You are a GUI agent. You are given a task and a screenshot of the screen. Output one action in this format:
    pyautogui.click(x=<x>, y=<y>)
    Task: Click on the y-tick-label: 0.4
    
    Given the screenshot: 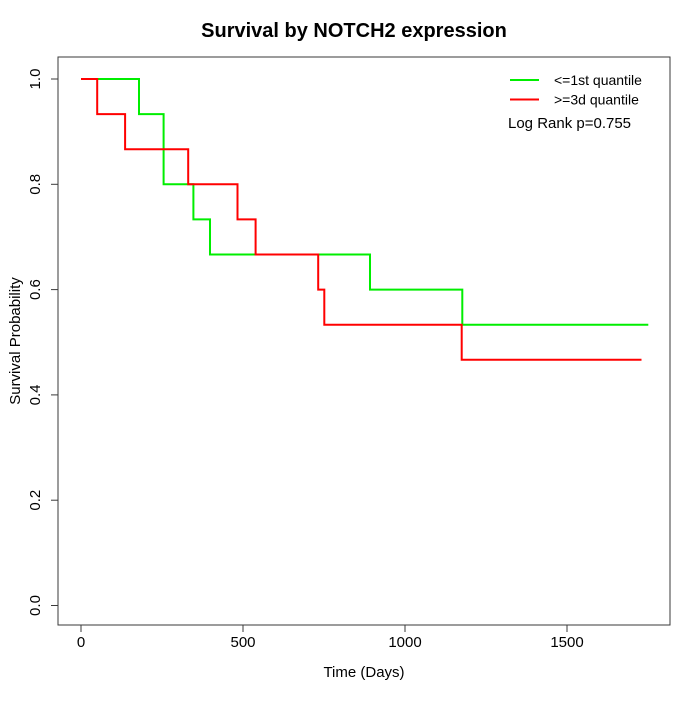 What is the action you would take?
    pyautogui.click(x=35, y=394)
    